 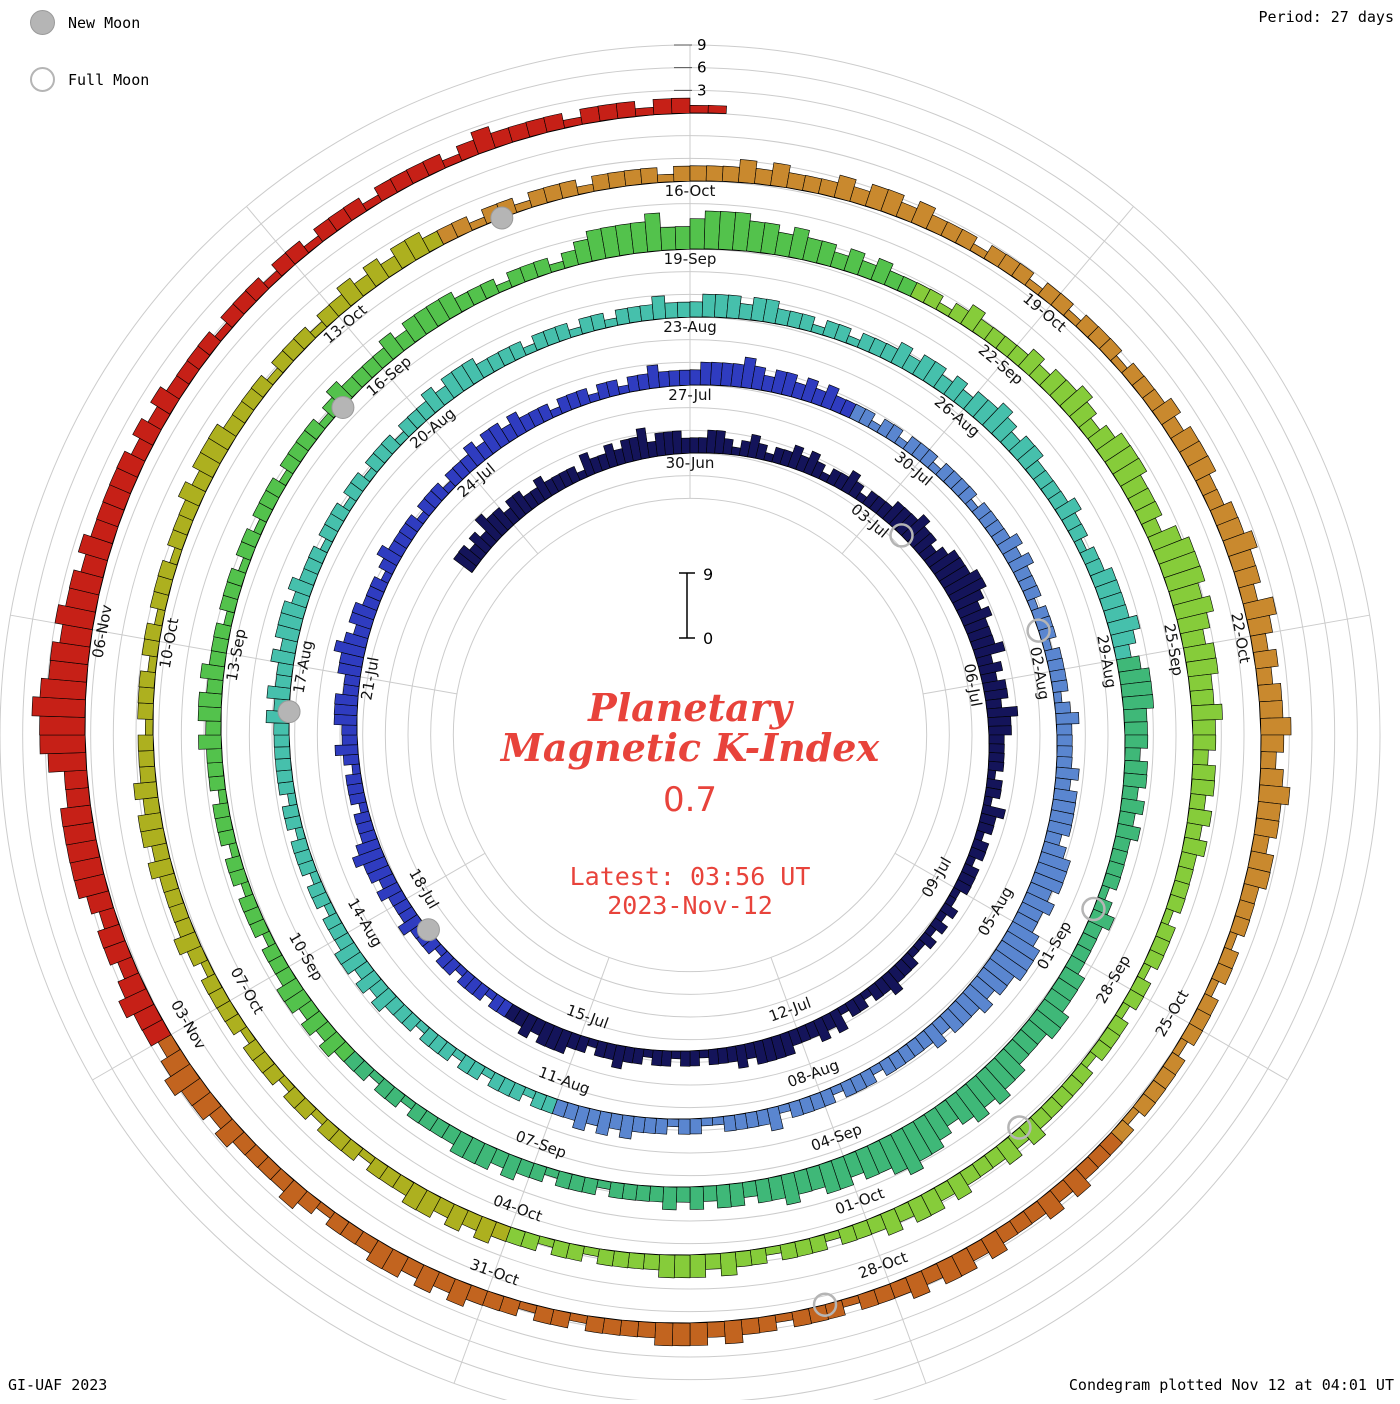 What do you see at coordinates (708, 606) in the screenshot?
I see `scale-legend-labels: 90` at bounding box center [708, 606].